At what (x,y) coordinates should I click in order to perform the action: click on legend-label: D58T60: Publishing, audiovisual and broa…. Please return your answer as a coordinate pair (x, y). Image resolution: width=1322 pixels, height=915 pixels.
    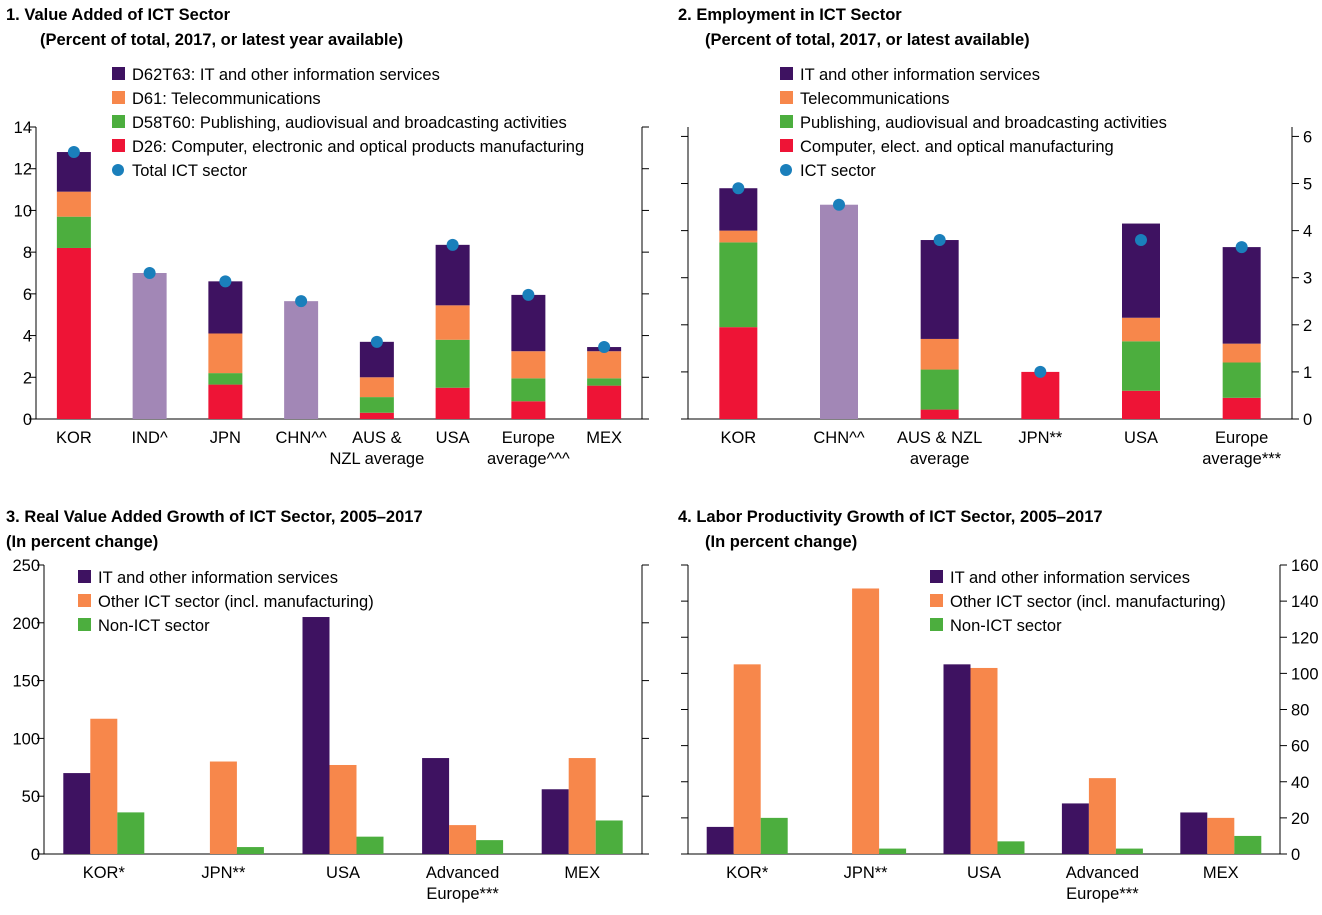
    Looking at the image, I should click on (349, 123).